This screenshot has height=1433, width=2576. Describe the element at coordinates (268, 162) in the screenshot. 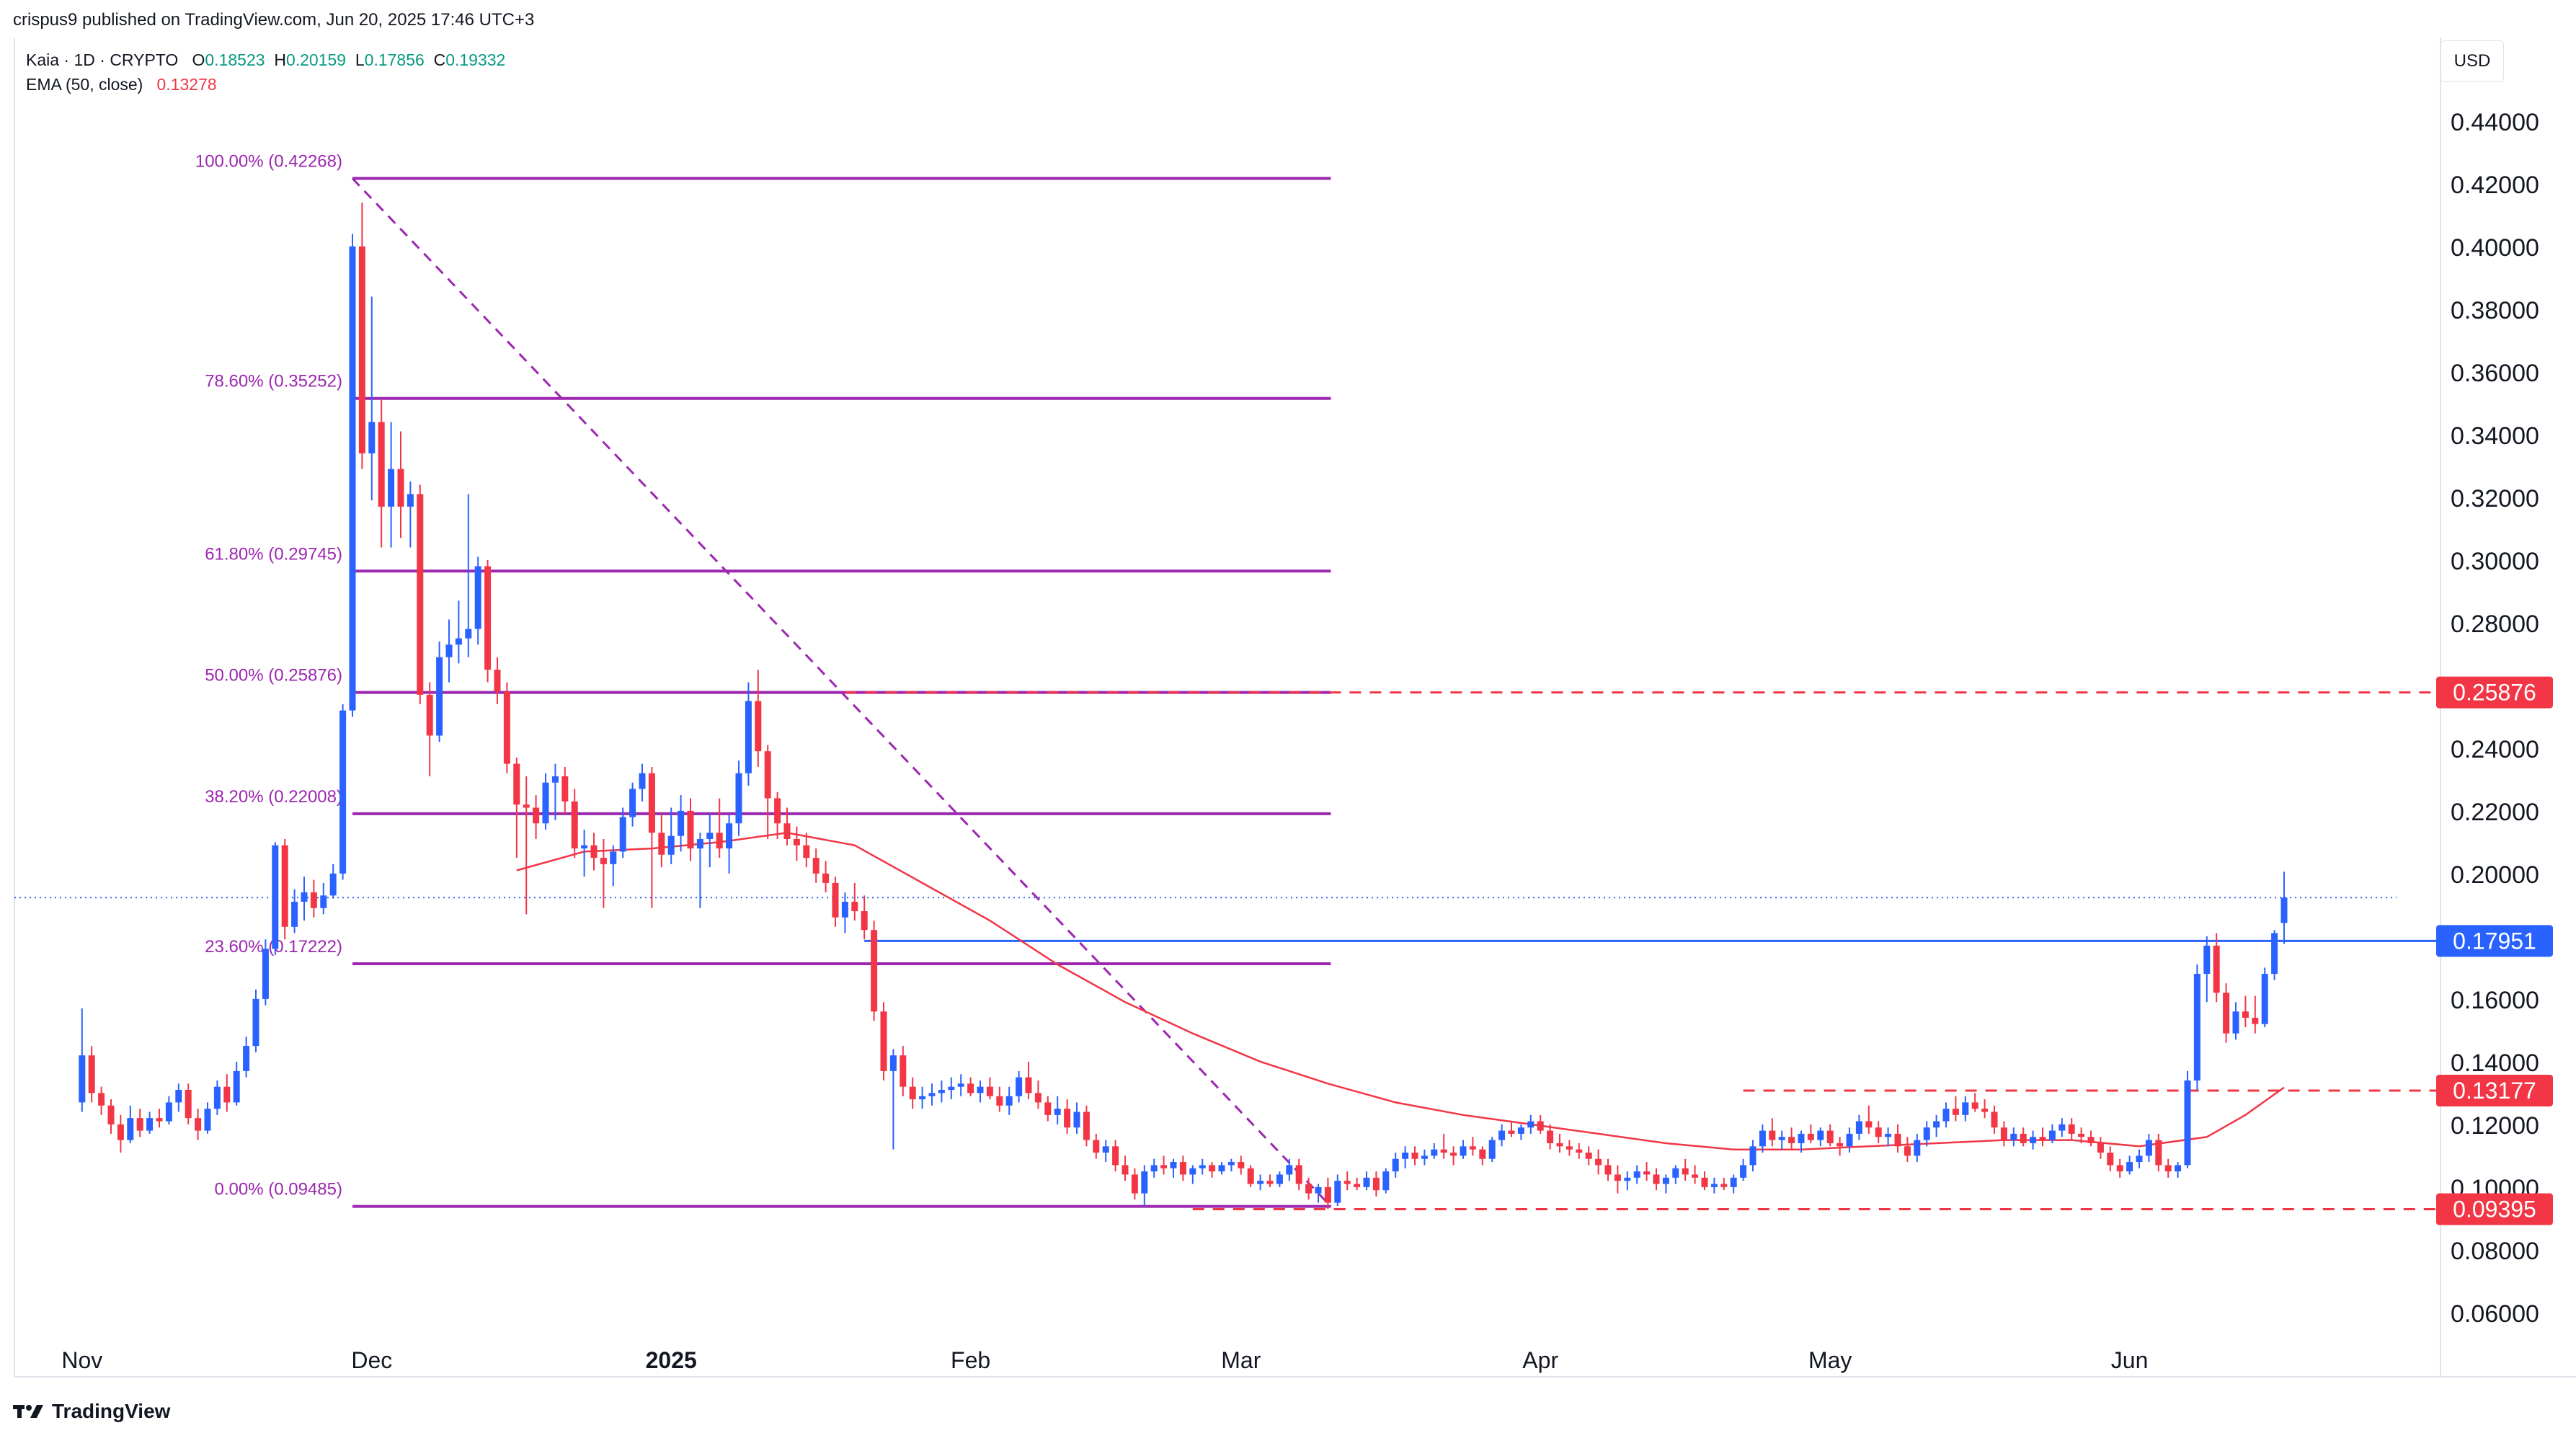

I see `fib-level-label: 100.00% (0.42268)` at that location.